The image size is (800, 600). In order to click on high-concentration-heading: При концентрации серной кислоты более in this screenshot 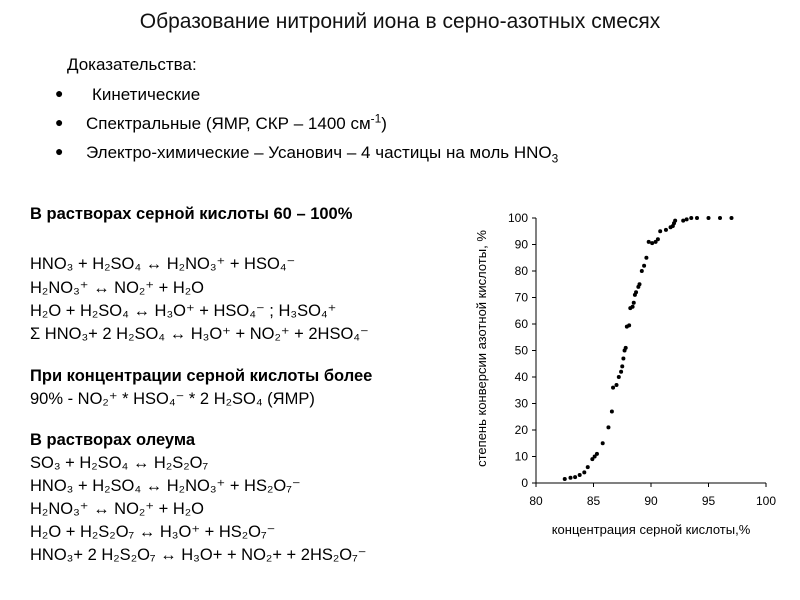, I will do `click(201, 376)`.